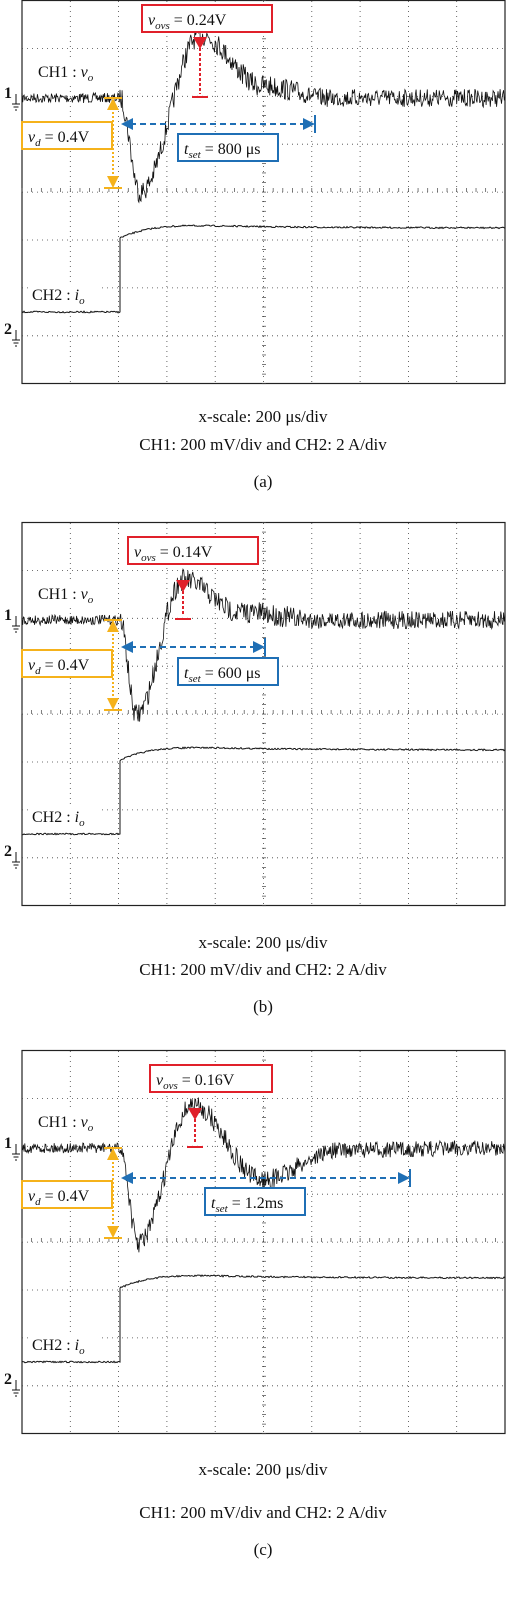 This screenshot has width=527, height=1619. I want to click on label-rest: = 600 μs, so click(231, 673).